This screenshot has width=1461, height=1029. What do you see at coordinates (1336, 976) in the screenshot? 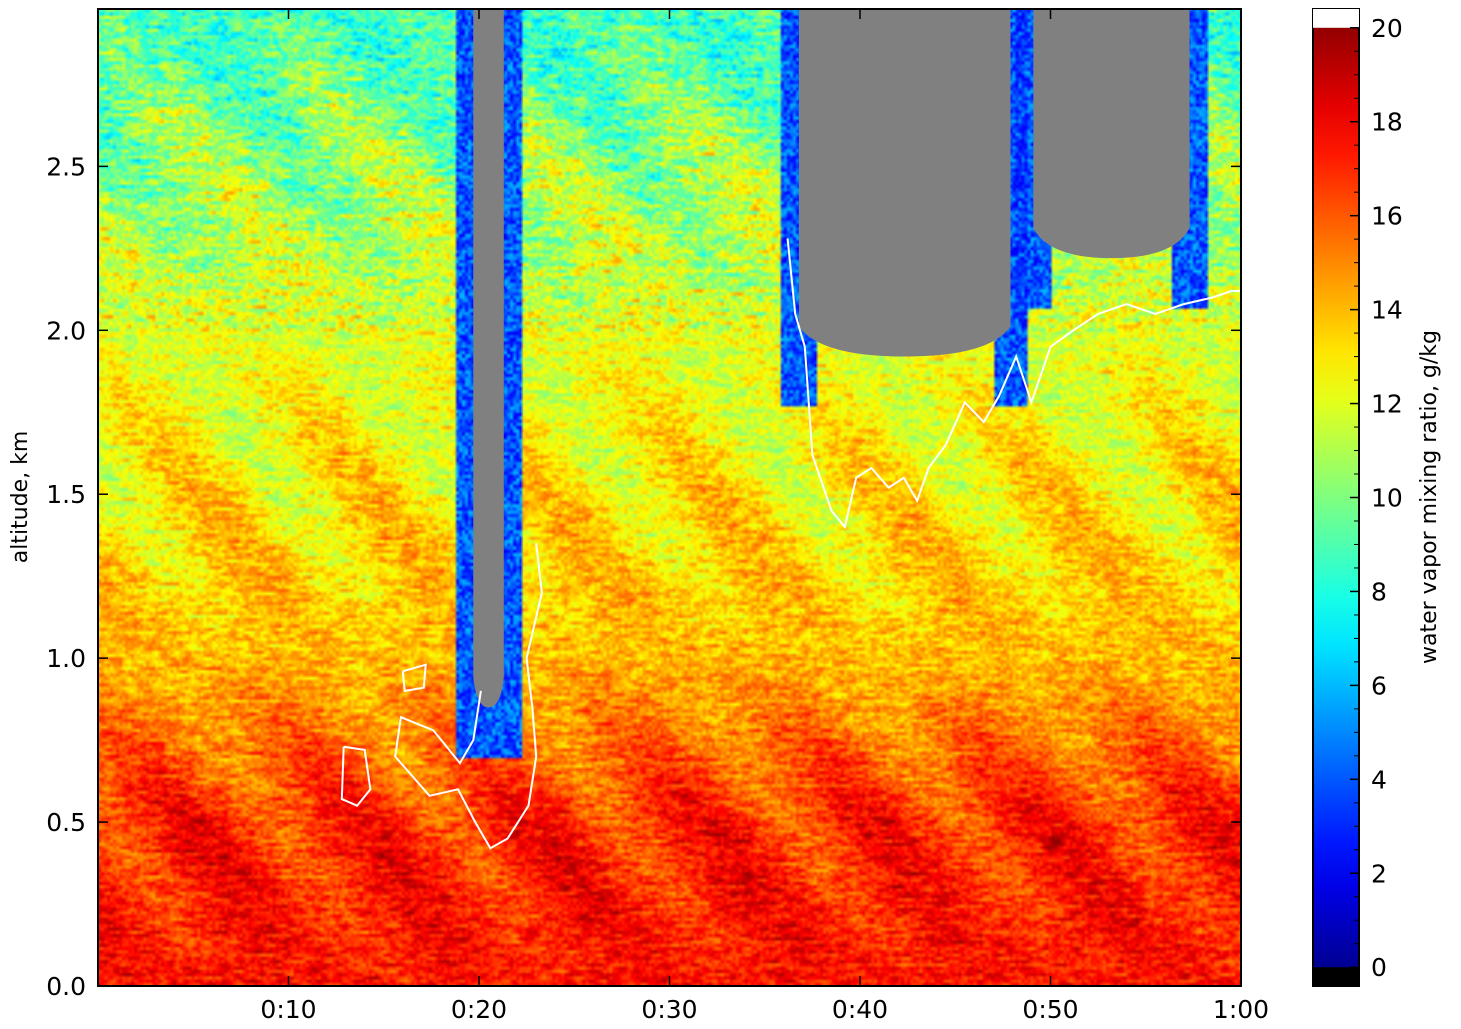
I see `colorbar-under` at bounding box center [1336, 976].